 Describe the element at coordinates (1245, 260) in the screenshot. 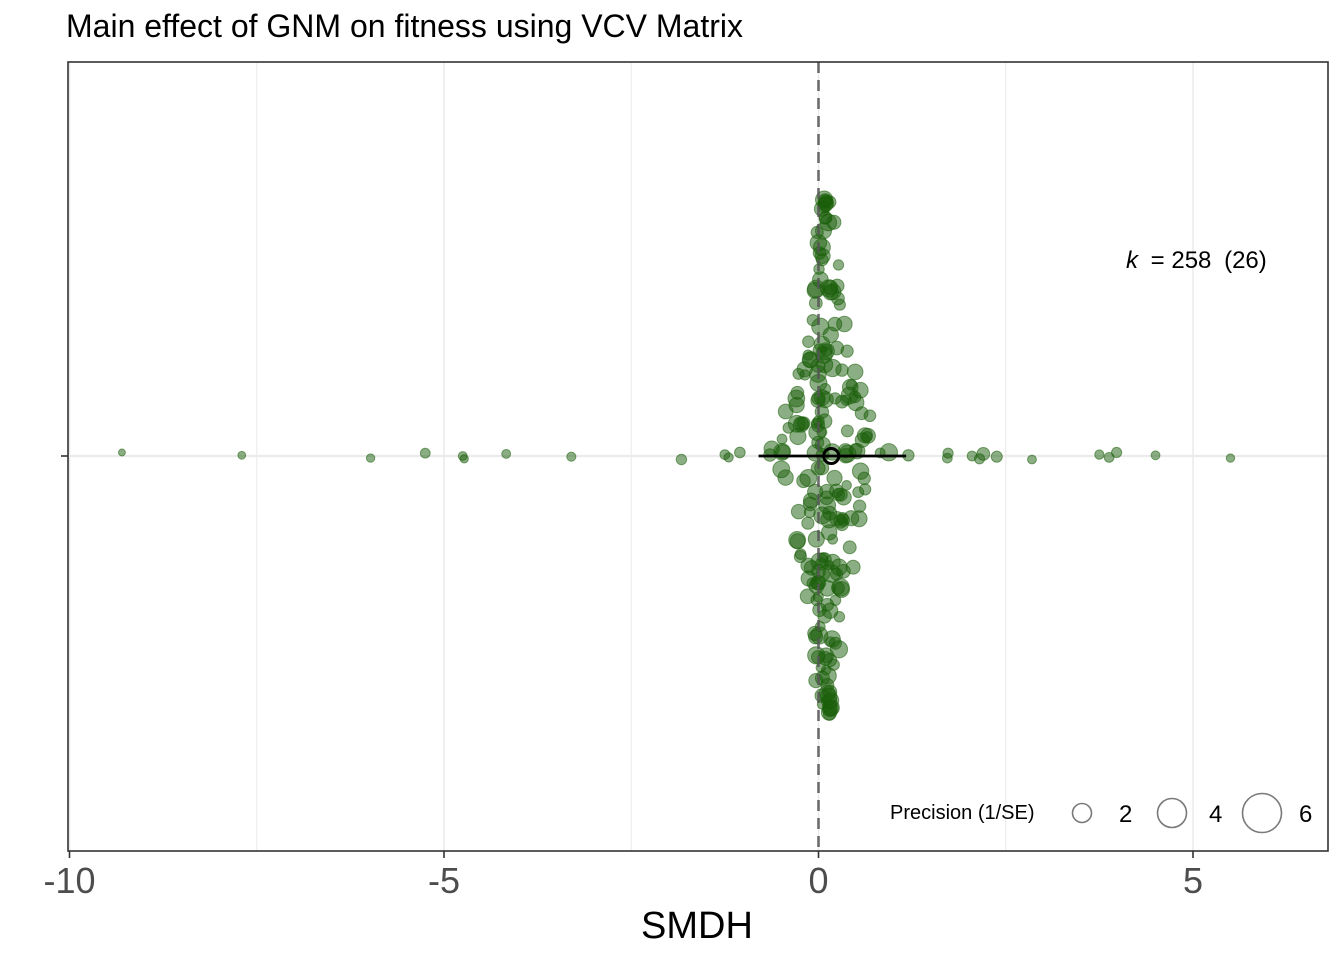

I see `k-group: (26)` at that location.